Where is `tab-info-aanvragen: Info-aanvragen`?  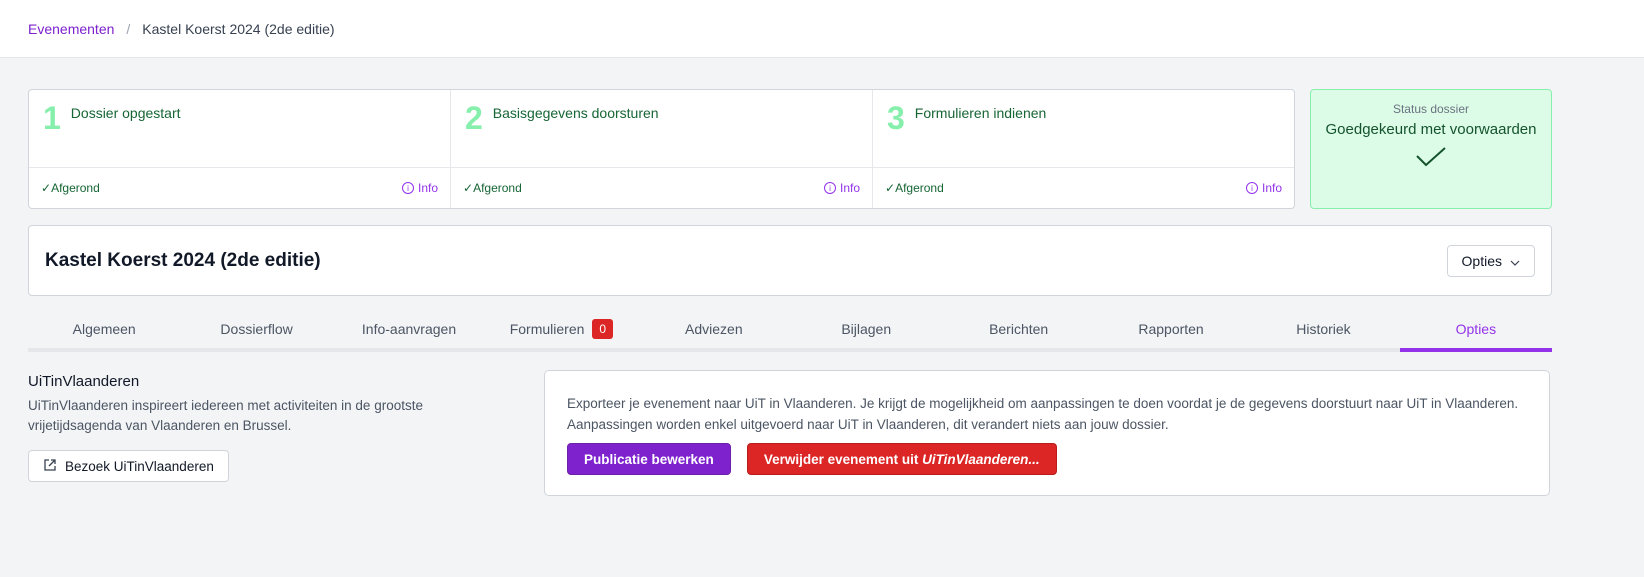
tab-info-aanvragen: Info-aanvragen is located at coordinates (409, 329).